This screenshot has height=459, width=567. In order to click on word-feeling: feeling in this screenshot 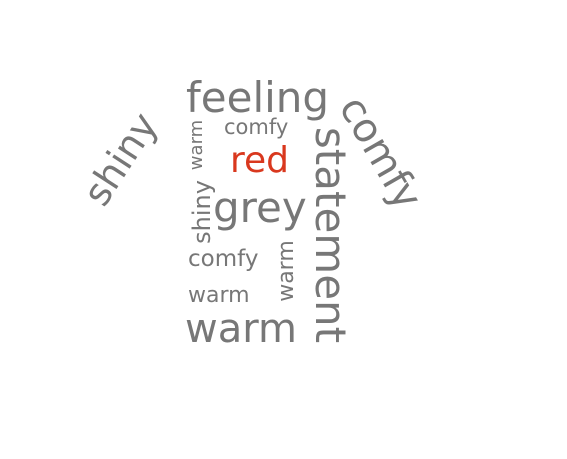, I will do `click(258, 97)`.